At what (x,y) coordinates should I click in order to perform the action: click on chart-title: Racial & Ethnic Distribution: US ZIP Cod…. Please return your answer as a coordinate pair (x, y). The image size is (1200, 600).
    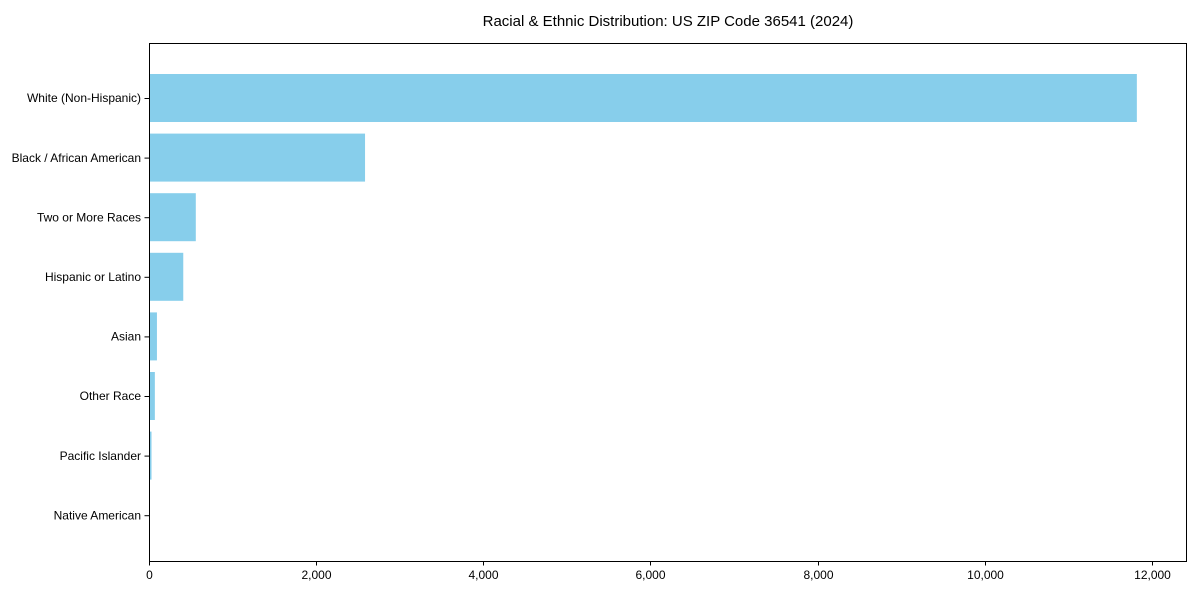
    Looking at the image, I should click on (668, 21).